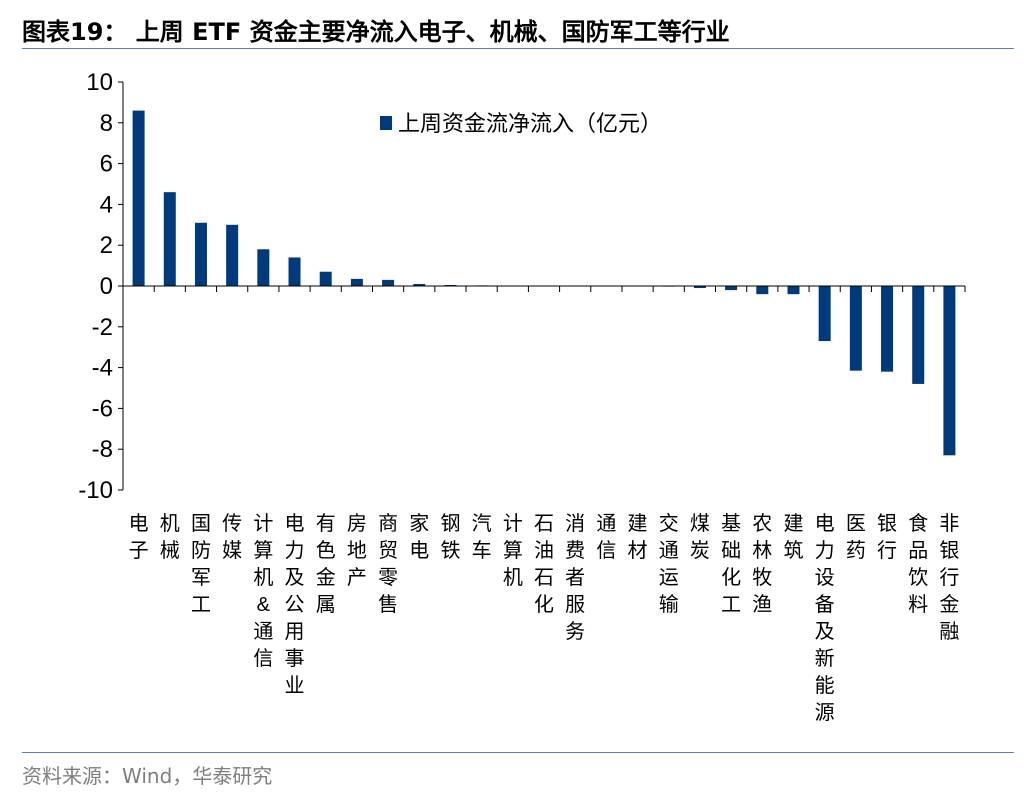 Image resolution: width=1036 pixels, height=800 pixels. Describe the element at coordinates (530, 123) in the screenshot. I see `legend-label: 上周资金流净流入（亿元）` at that location.